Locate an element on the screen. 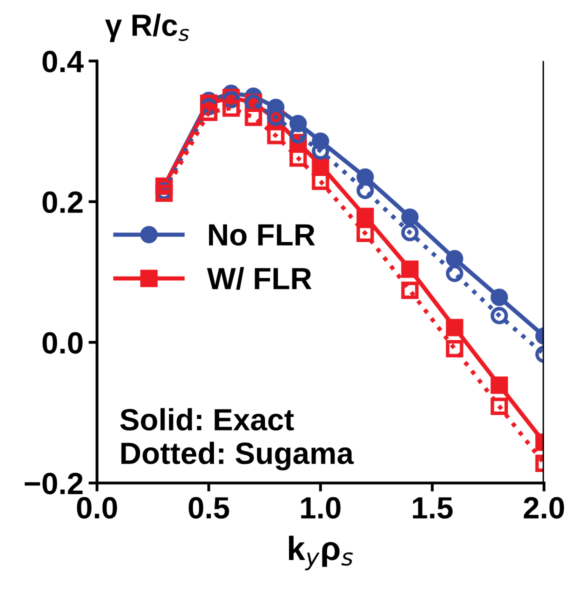 Image resolution: width=574 pixels, height=613 pixels. legend-label: W/ FLR is located at coordinates (259, 278).